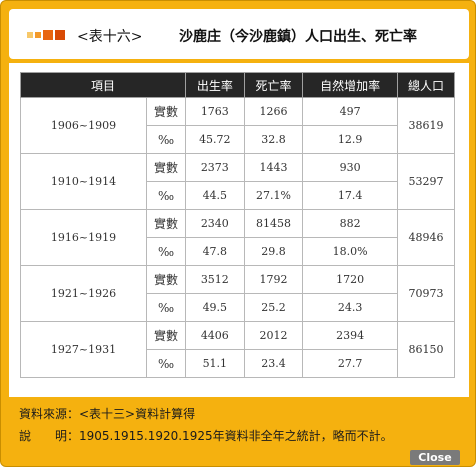 The width and height of the screenshot is (476, 467). I want to click on total-cell: 48946, so click(426, 237).